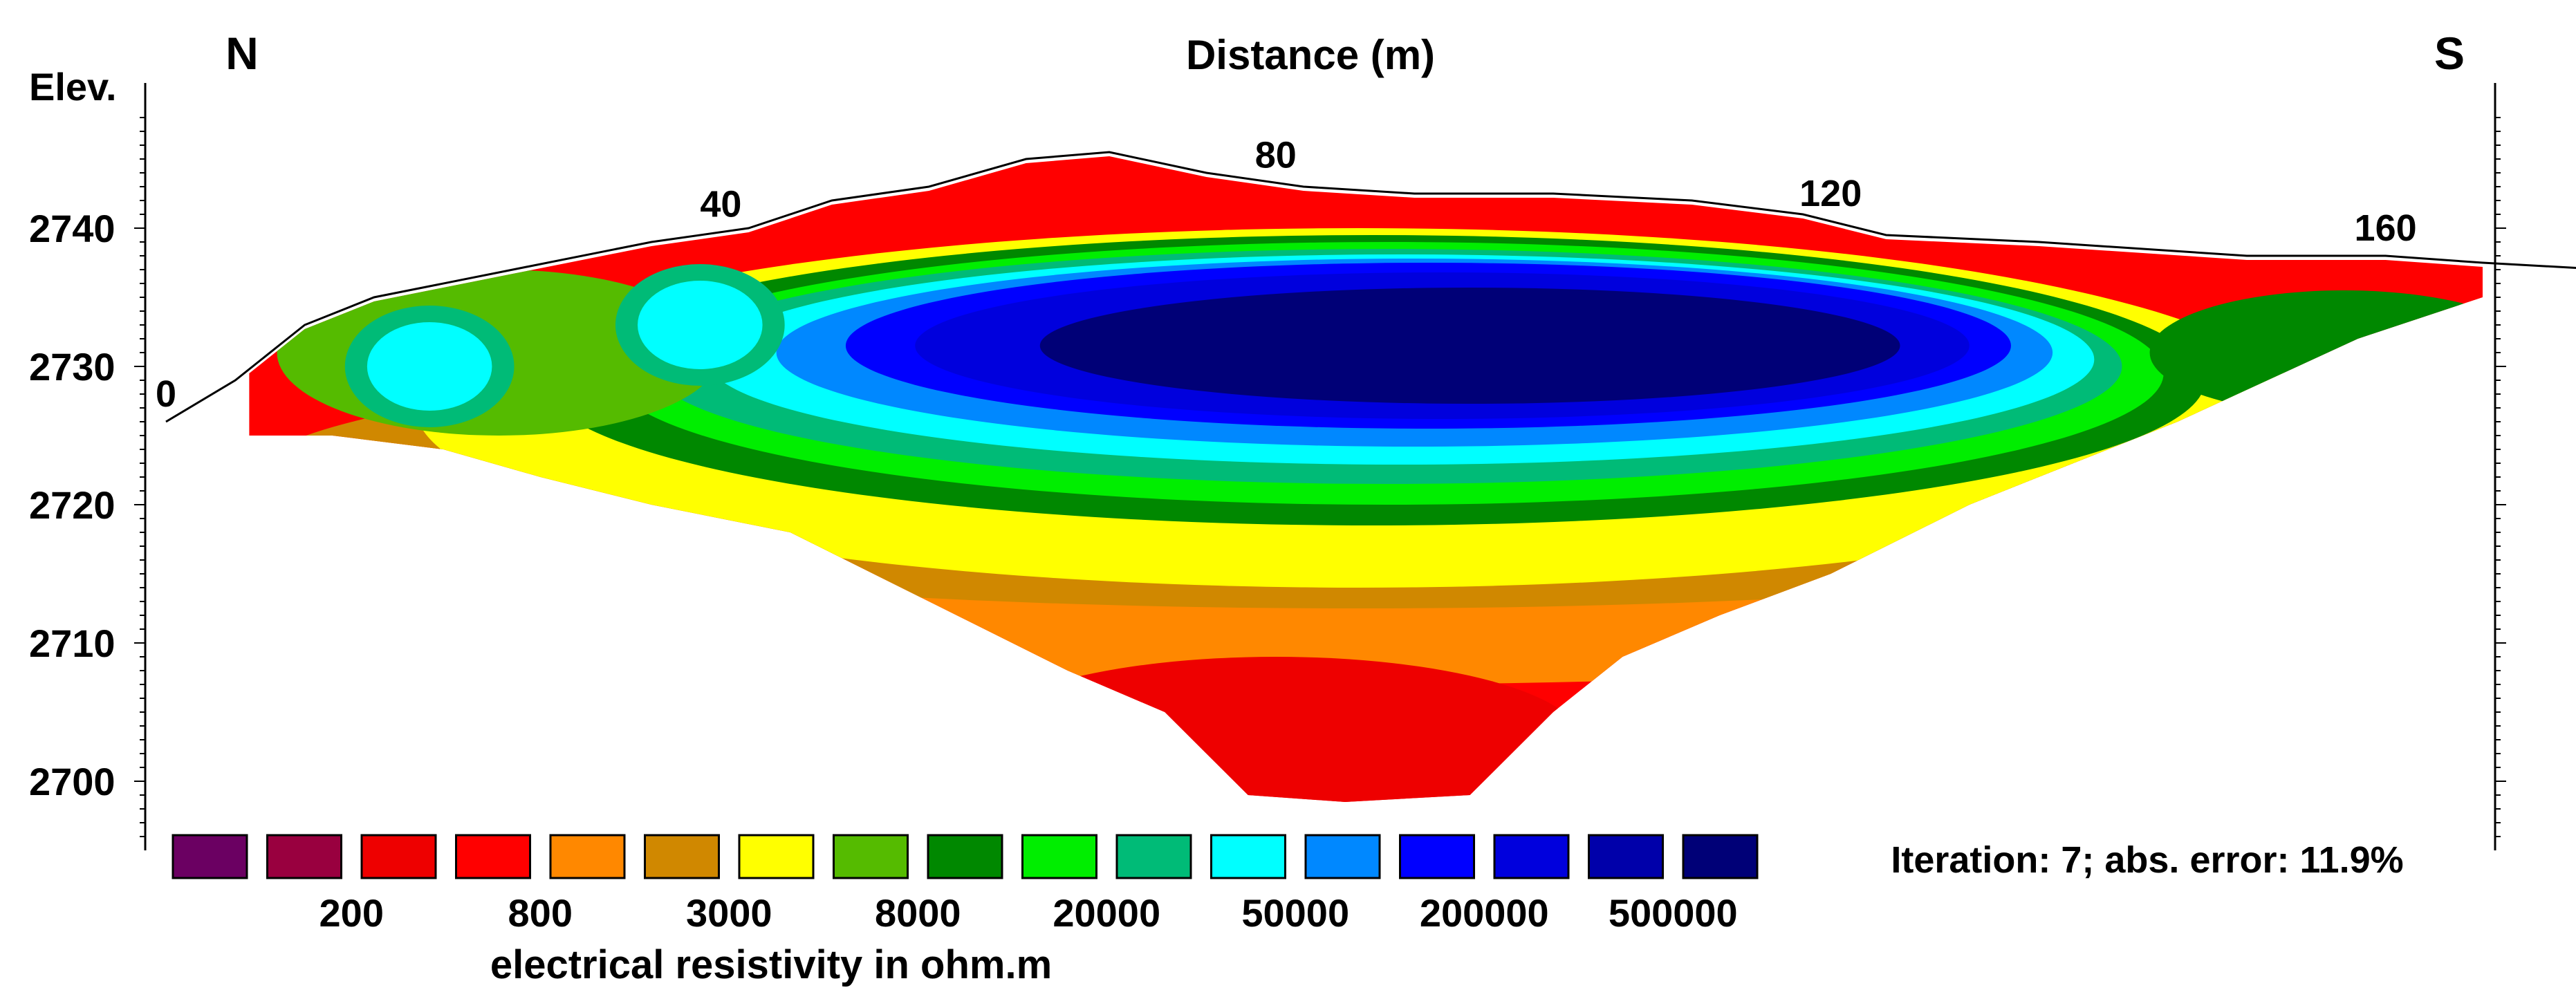 This screenshot has width=2576, height=1008. What do you see at coordinates (771, 964) in the screenshot?
I see `legend-title: electrical resistivity in ohm.m` at bounding box center [771, 964].